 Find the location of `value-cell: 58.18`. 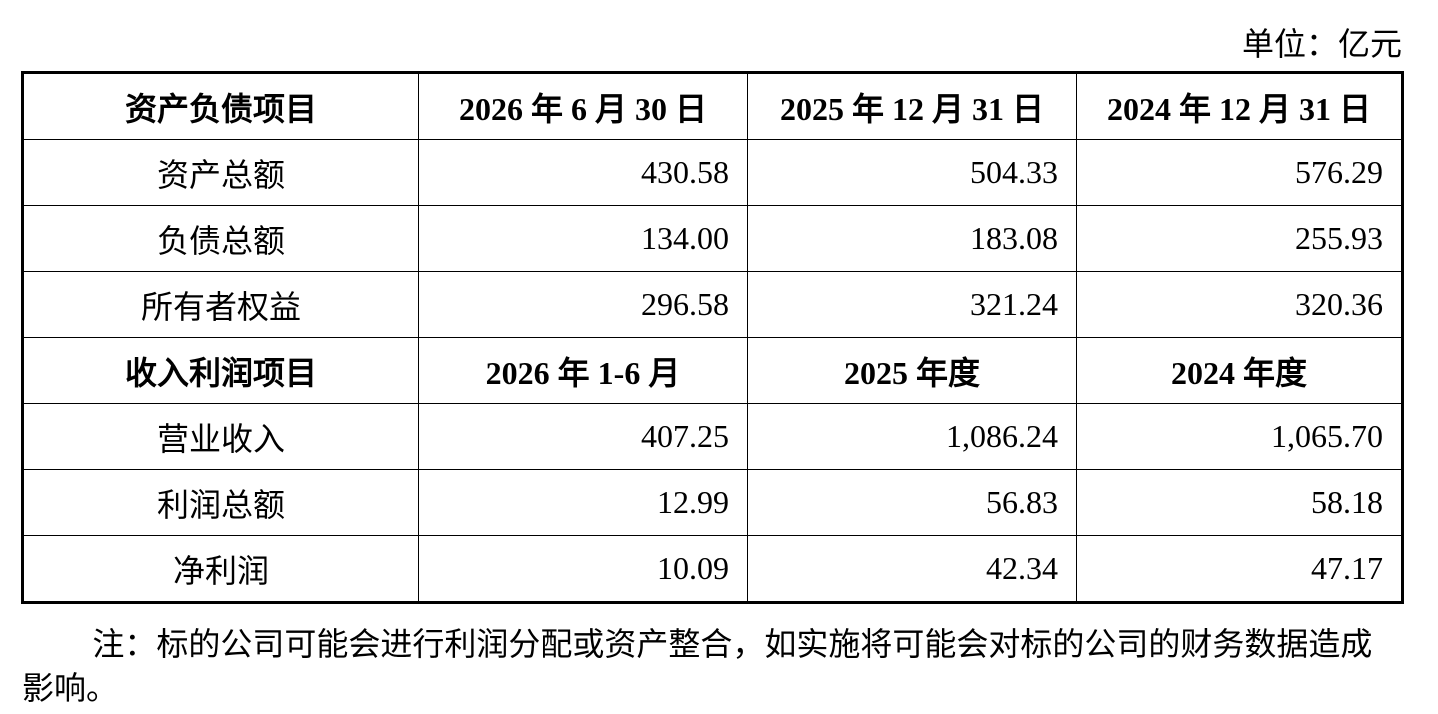

value-cell: 58.18 is located at coordinates (1239, 502).